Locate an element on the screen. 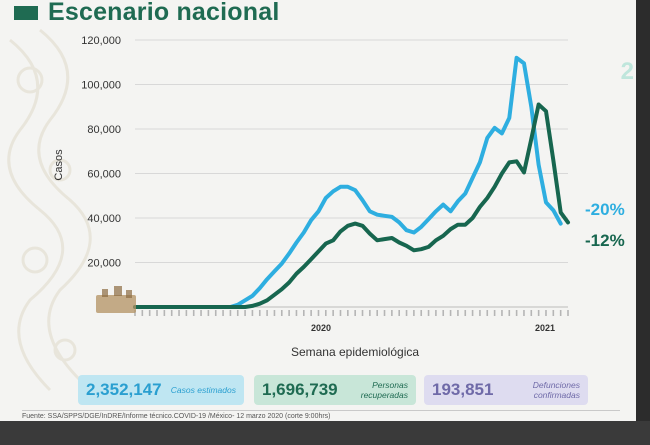 The height and width of the screenshot is (445, 650). recovered-value: 1,696,739 is located at coordinates (300, 389).